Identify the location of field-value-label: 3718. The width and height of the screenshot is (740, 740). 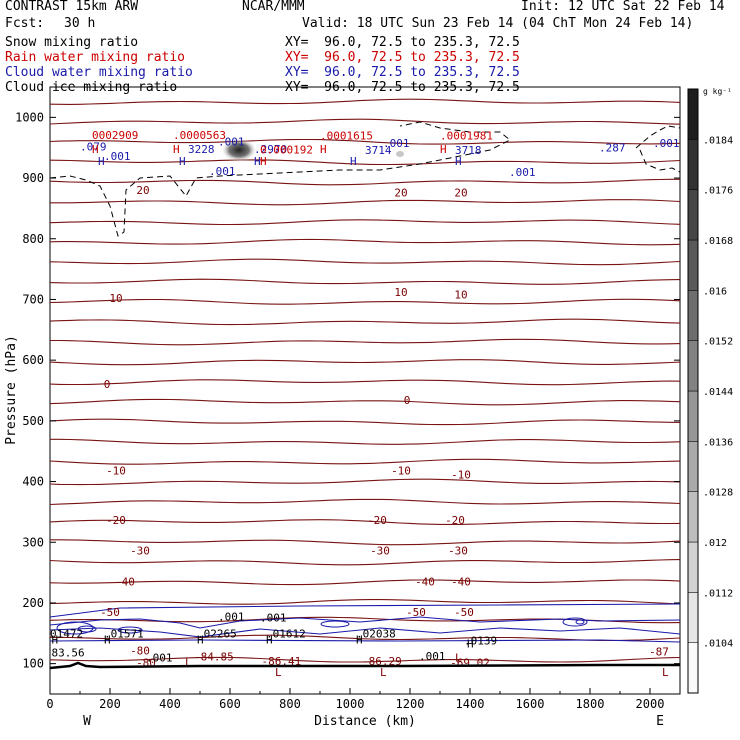
(468, 150).